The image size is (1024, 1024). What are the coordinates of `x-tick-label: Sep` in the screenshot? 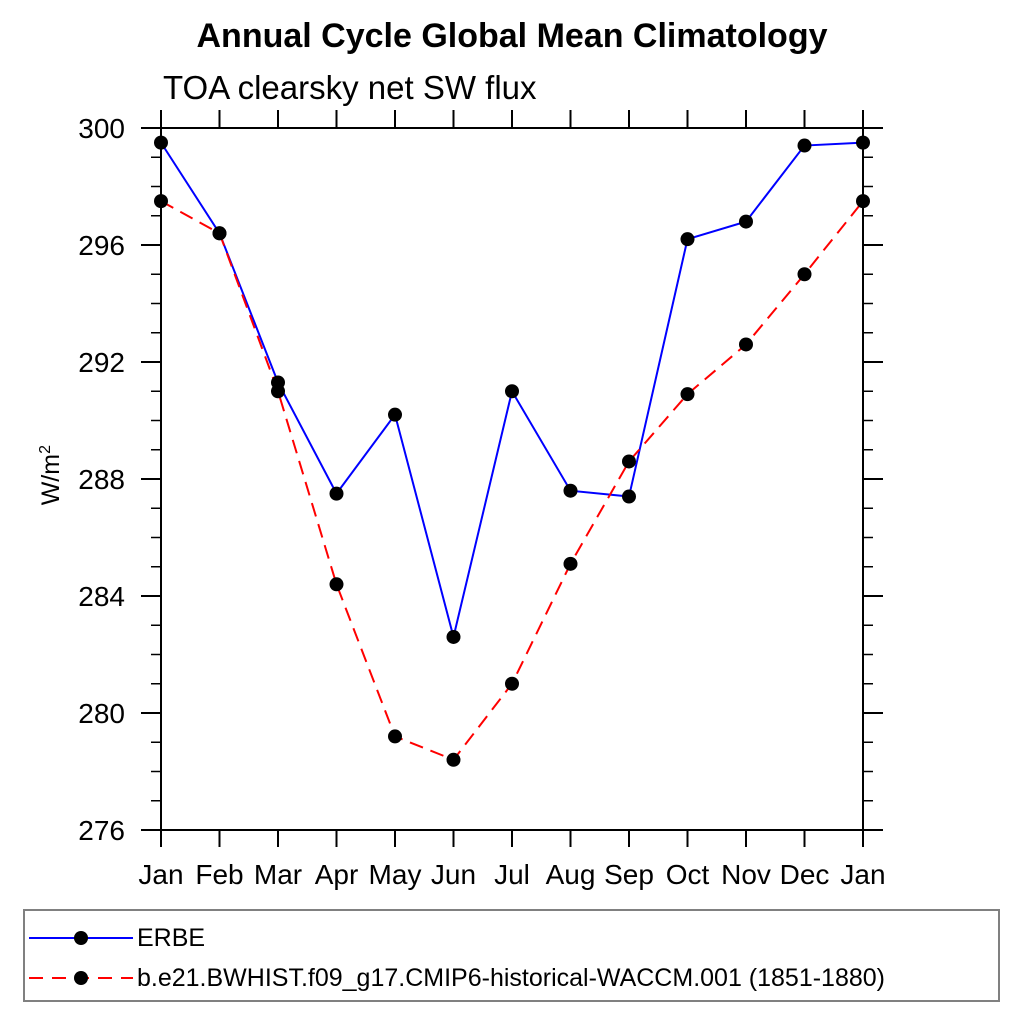 It's located at (629, 874).